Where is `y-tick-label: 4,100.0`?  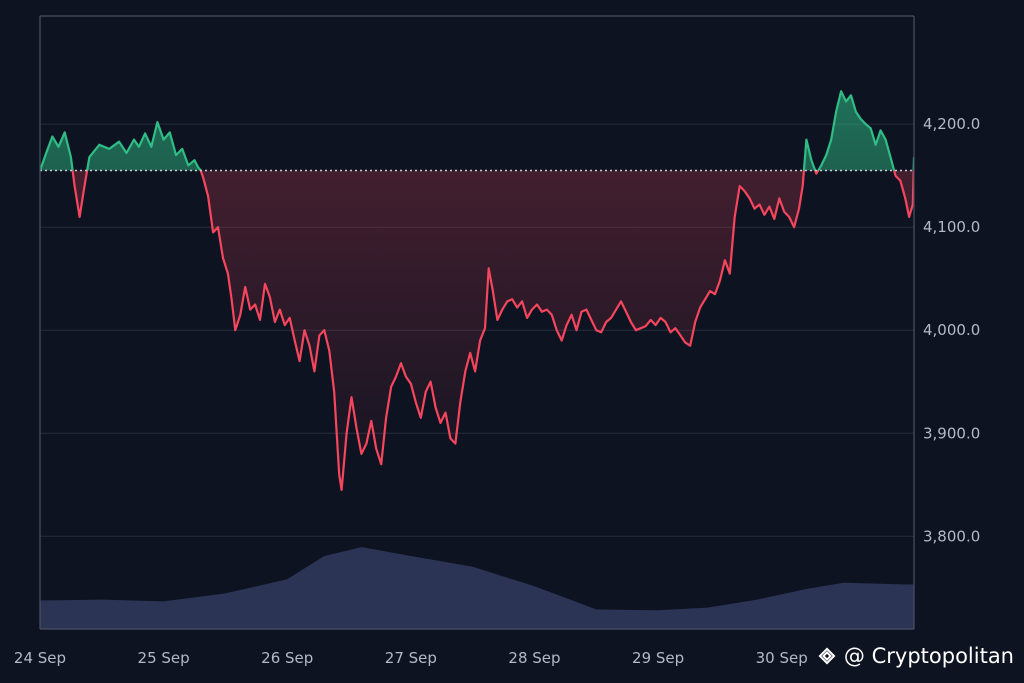 y-tick-label: 4,100.0 is located at coordinates (951, 227).